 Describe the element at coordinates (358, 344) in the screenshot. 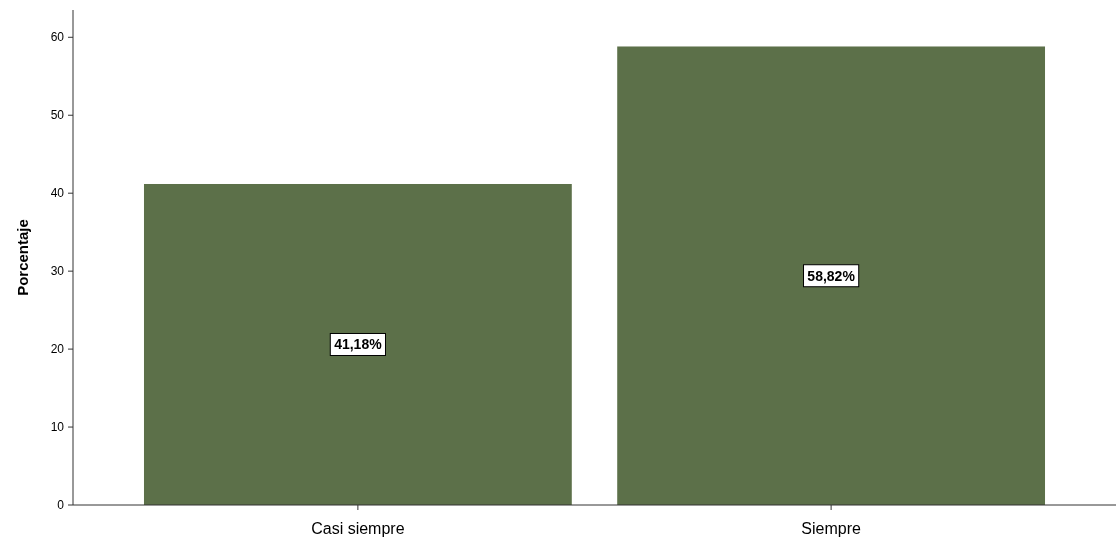

I see `data-label: 41,18%` at that location.